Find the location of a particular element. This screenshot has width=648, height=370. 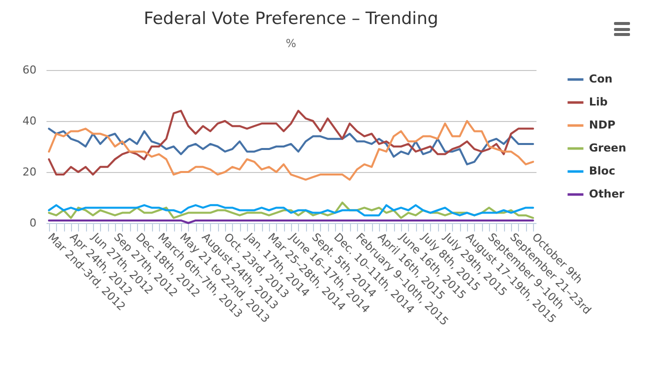

legend-label: Bloc is located at coordinates (602, 171).